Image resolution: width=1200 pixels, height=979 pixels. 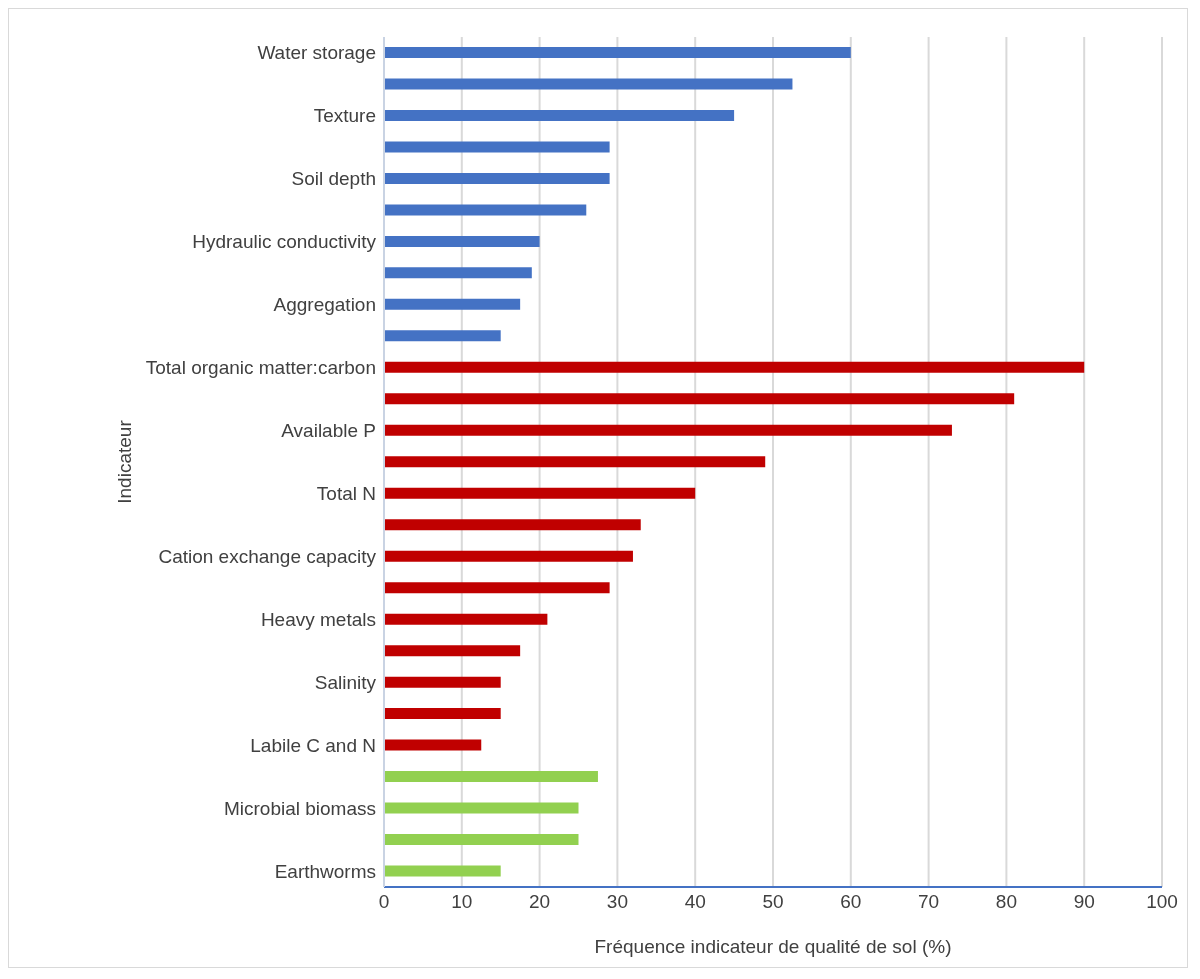 What do you see at coordinates (313, 746) in the screenshot?
I see `y-tick-label: Labile C and N` at bounding box center [313, 746].